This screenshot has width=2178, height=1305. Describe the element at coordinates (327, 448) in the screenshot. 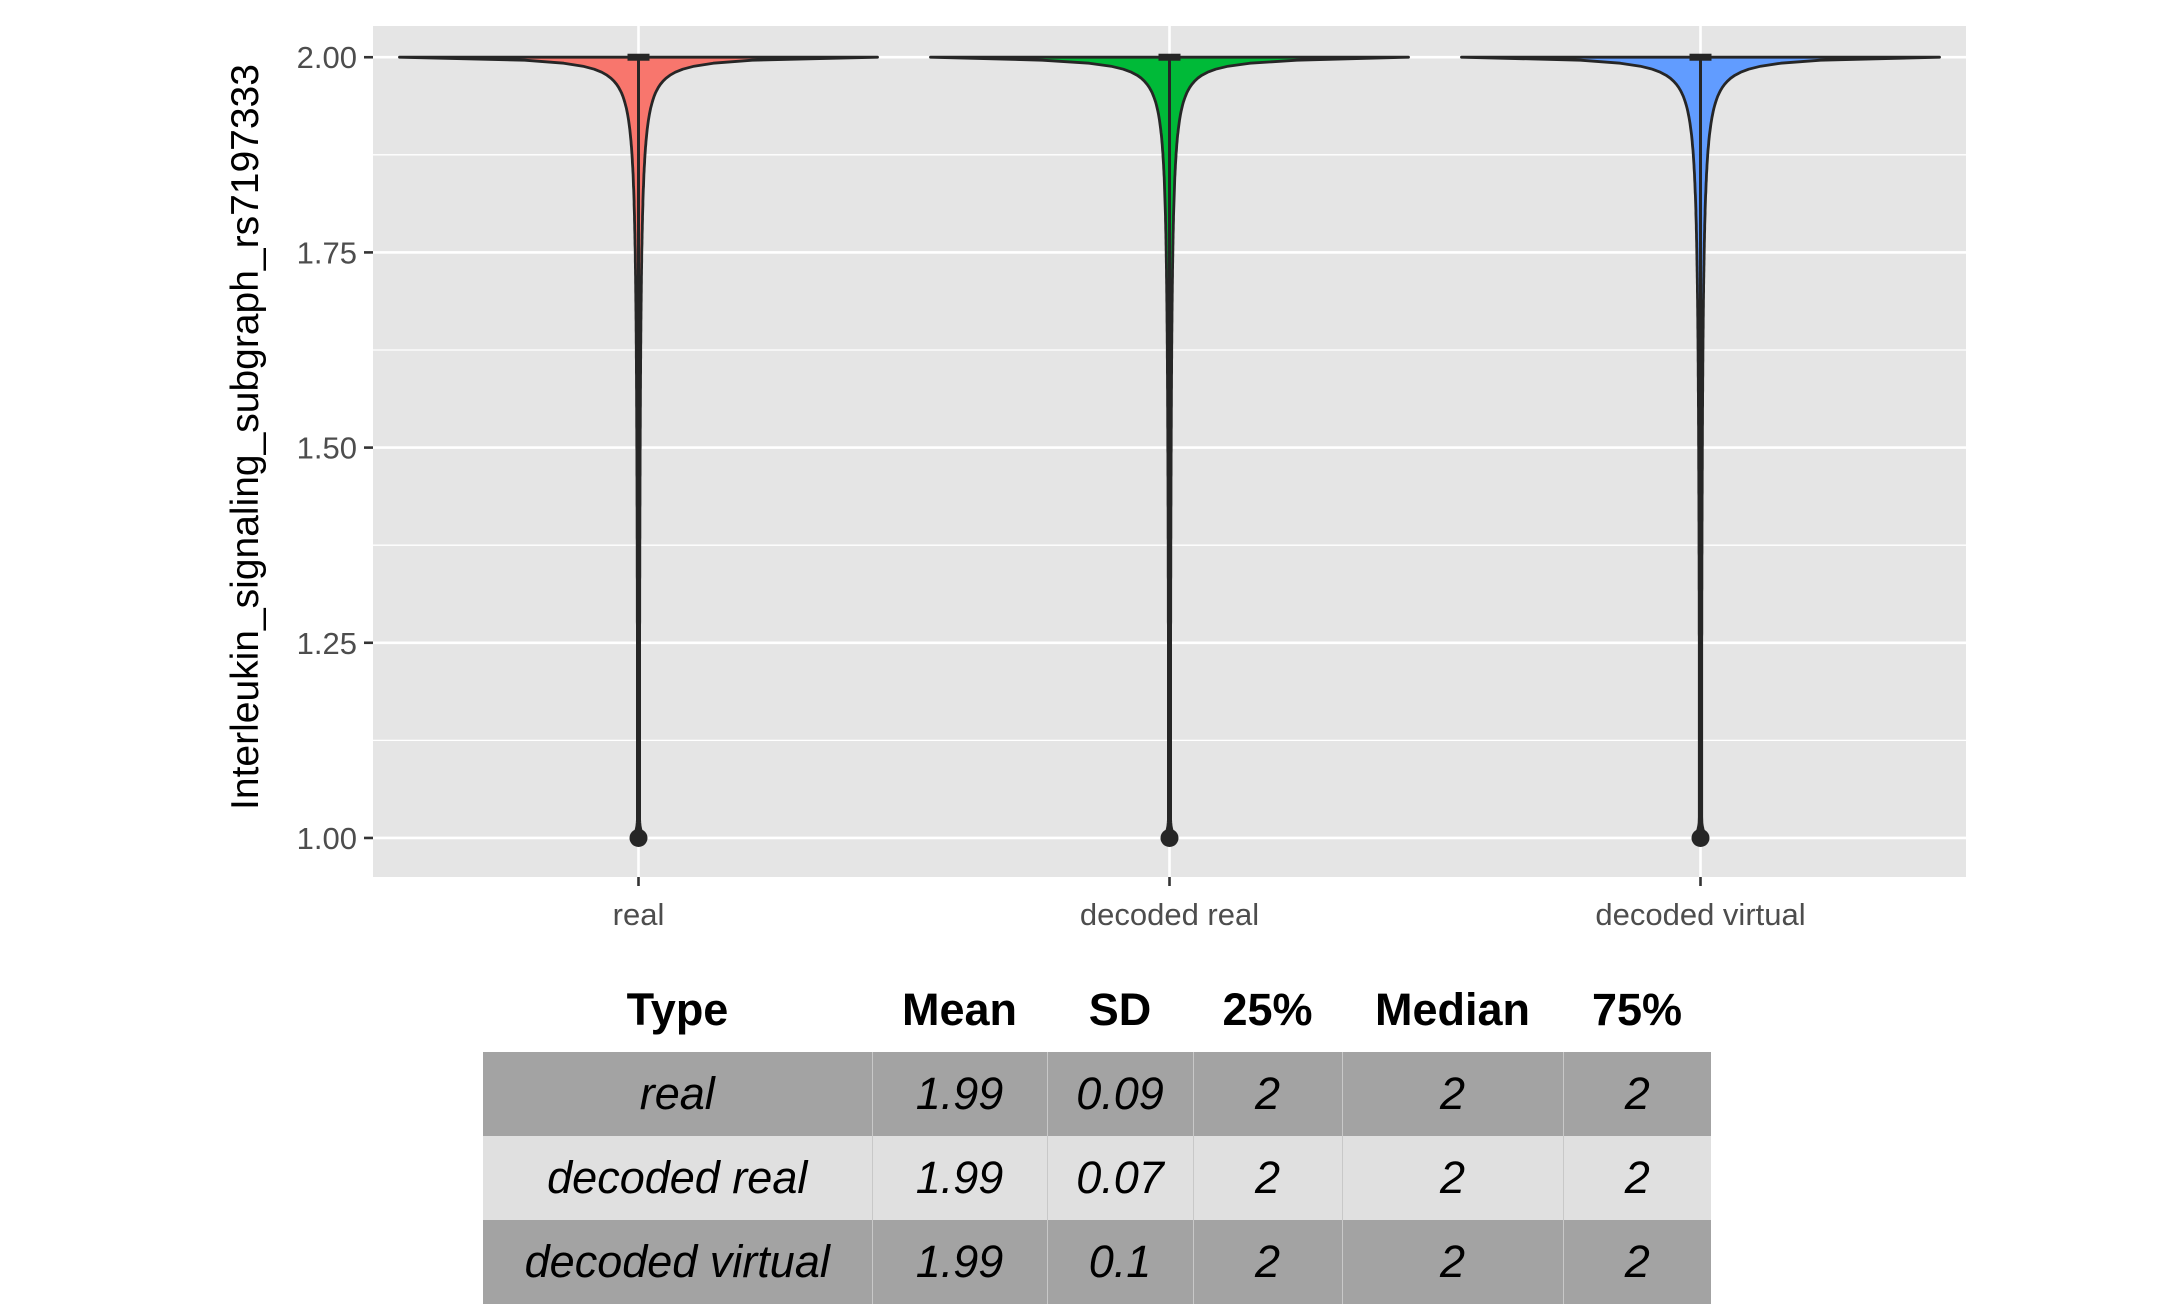

I see `y-tick-label: 1.50` at that location.